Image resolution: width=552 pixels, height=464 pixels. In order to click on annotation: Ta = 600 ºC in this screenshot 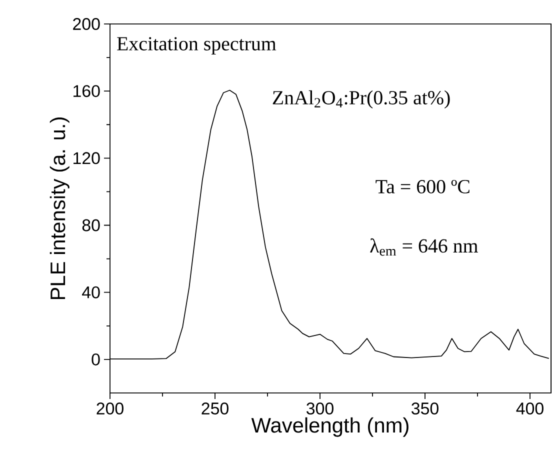, I will do `click(423, 187)`.